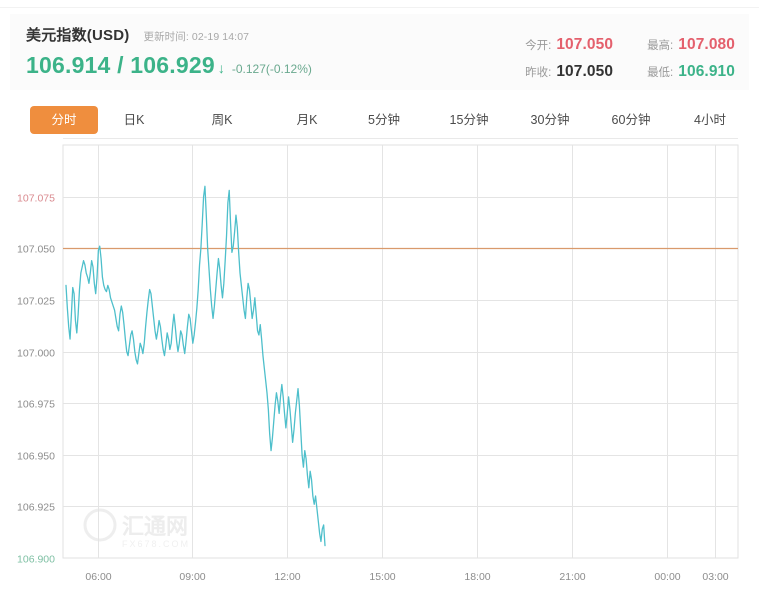  What do you see at coordinates (538, 46) in the screenshot?
I see `stat-open-label: 今开:` at bounding box center [538, 46].